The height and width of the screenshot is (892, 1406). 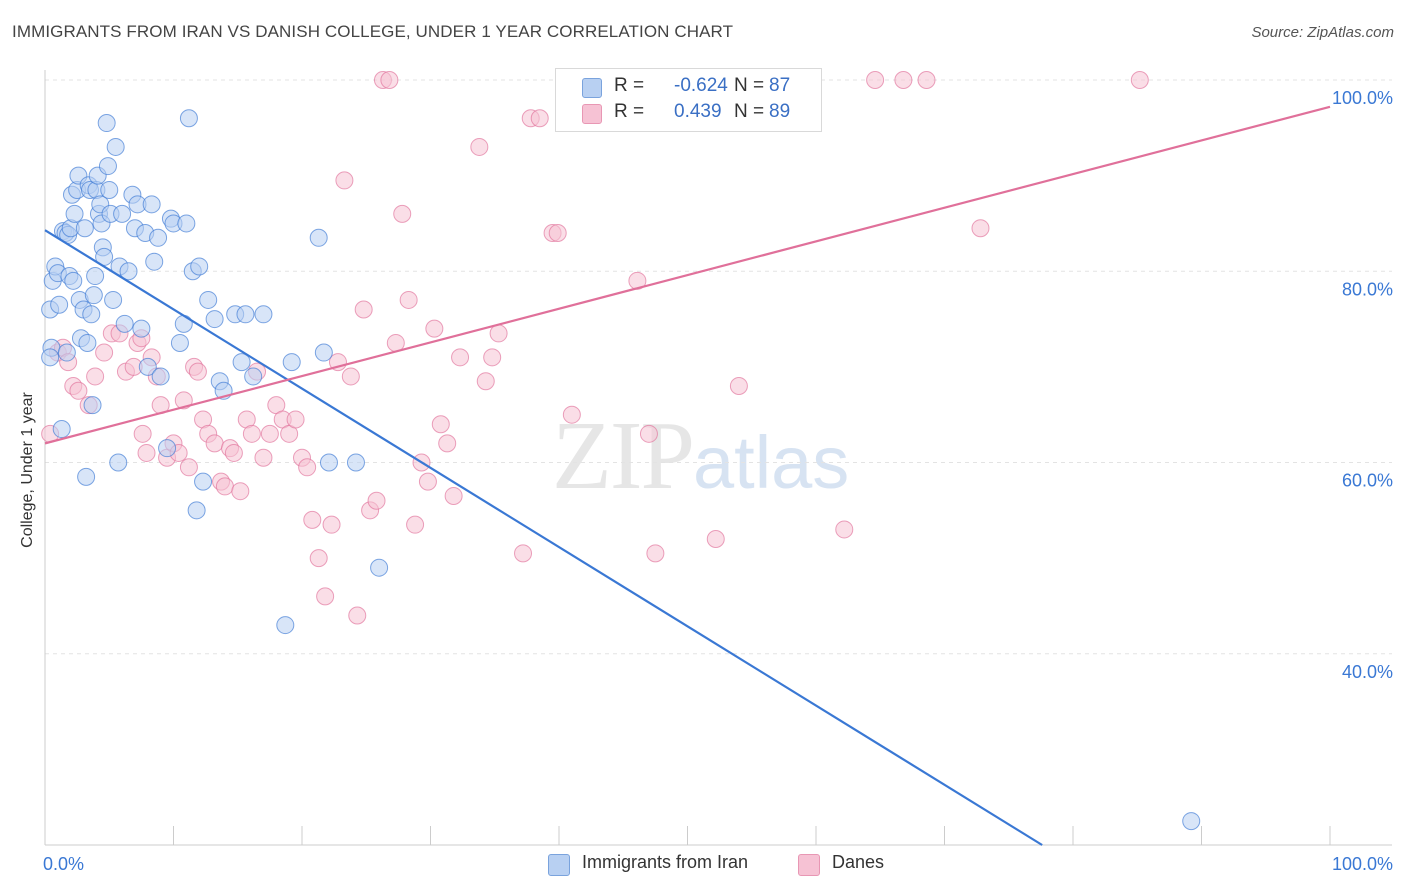 What do you see at coordinates (629, 111) in the screenshot?
I see `danes-r-label: R =` at bounding box center [629, 111].